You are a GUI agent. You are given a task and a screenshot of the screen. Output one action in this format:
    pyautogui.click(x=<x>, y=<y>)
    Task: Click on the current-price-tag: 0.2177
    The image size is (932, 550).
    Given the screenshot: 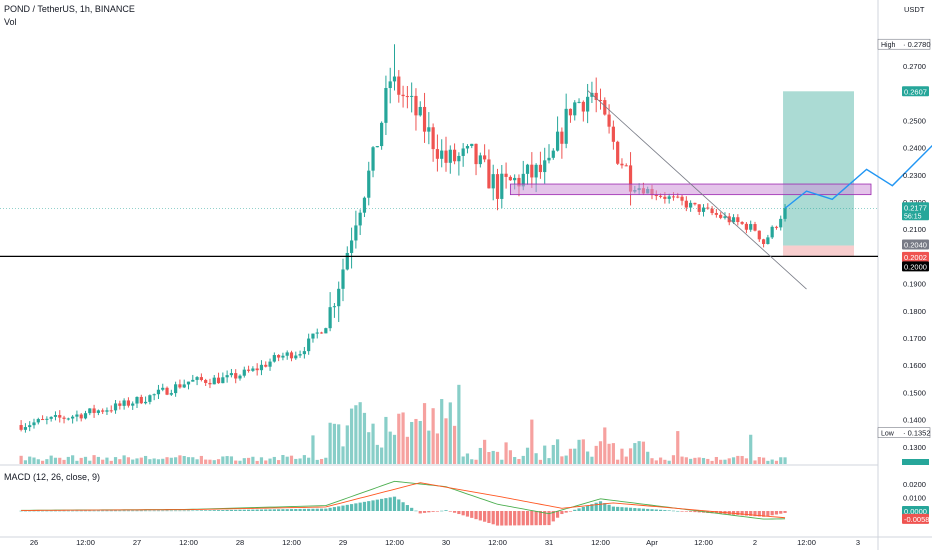 What is the action you would take?
    pyautogui.click(x=915, y=207)
    